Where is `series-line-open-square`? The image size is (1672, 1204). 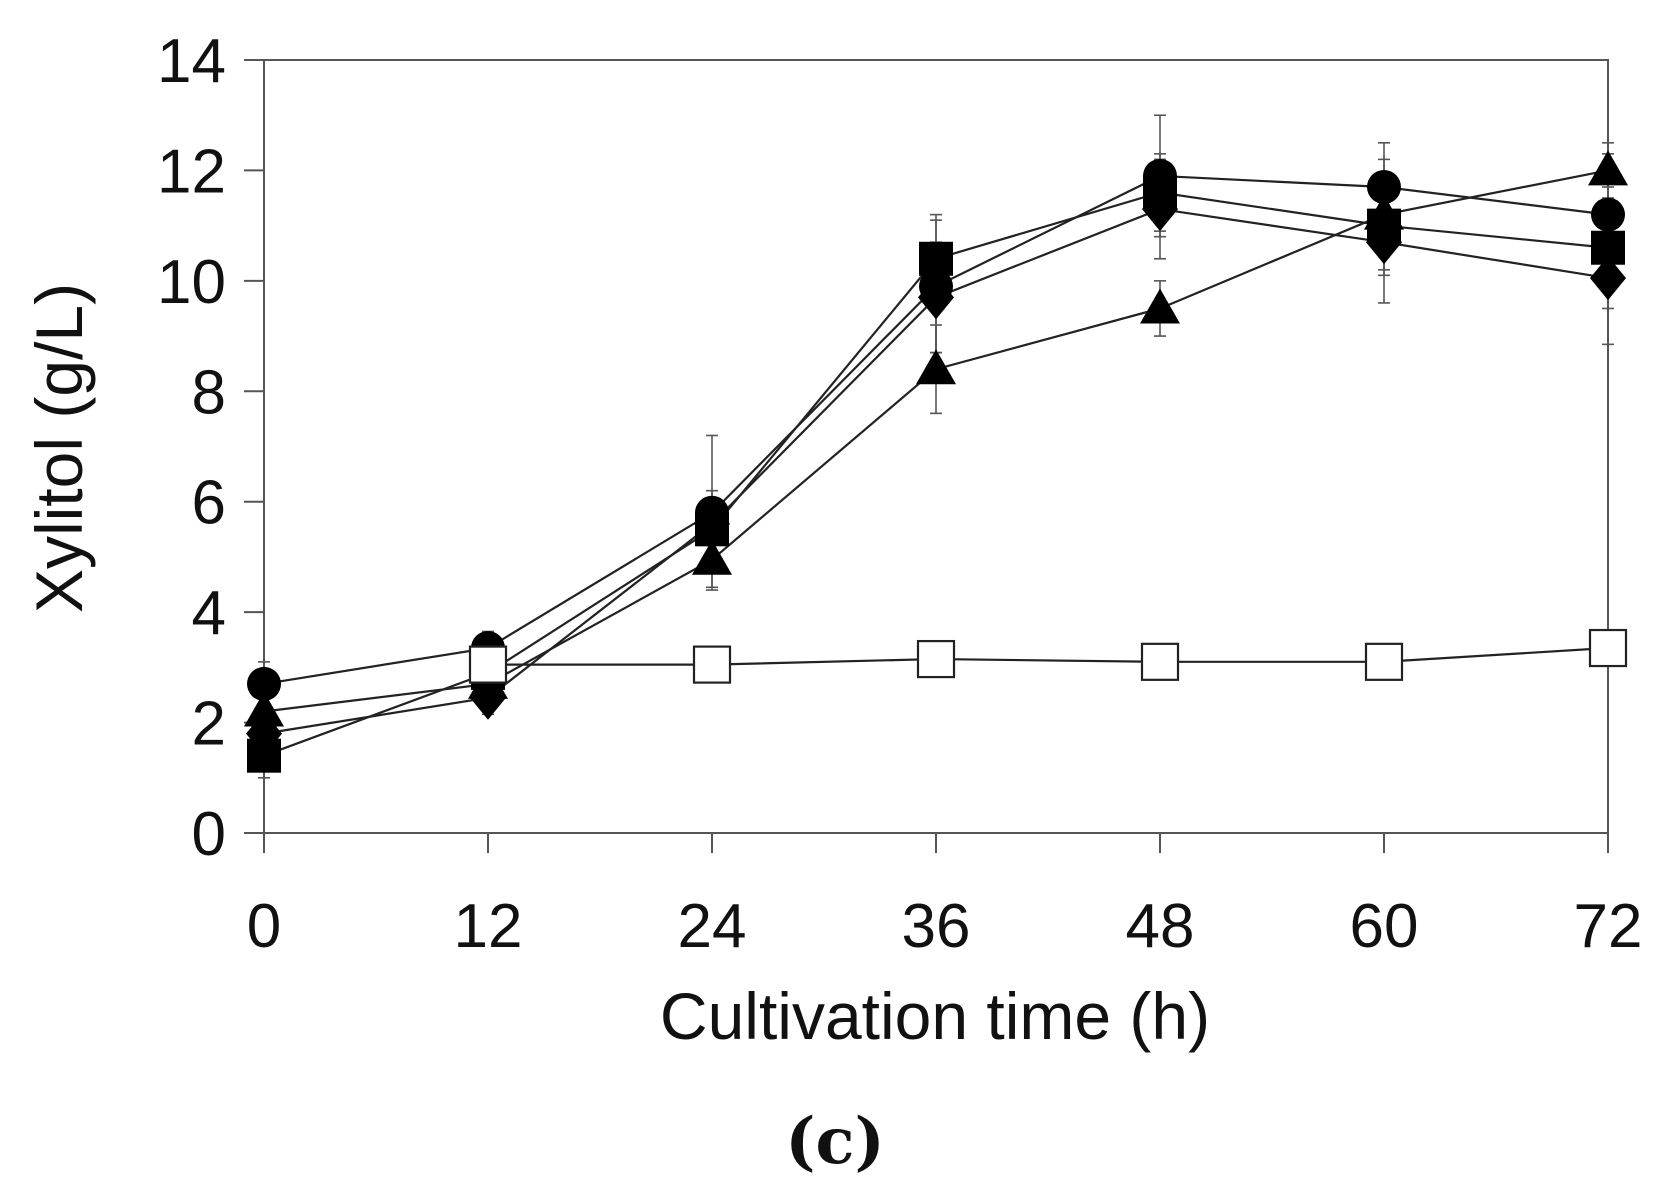 series-line-open-square is located at coordinates (1048, 656).